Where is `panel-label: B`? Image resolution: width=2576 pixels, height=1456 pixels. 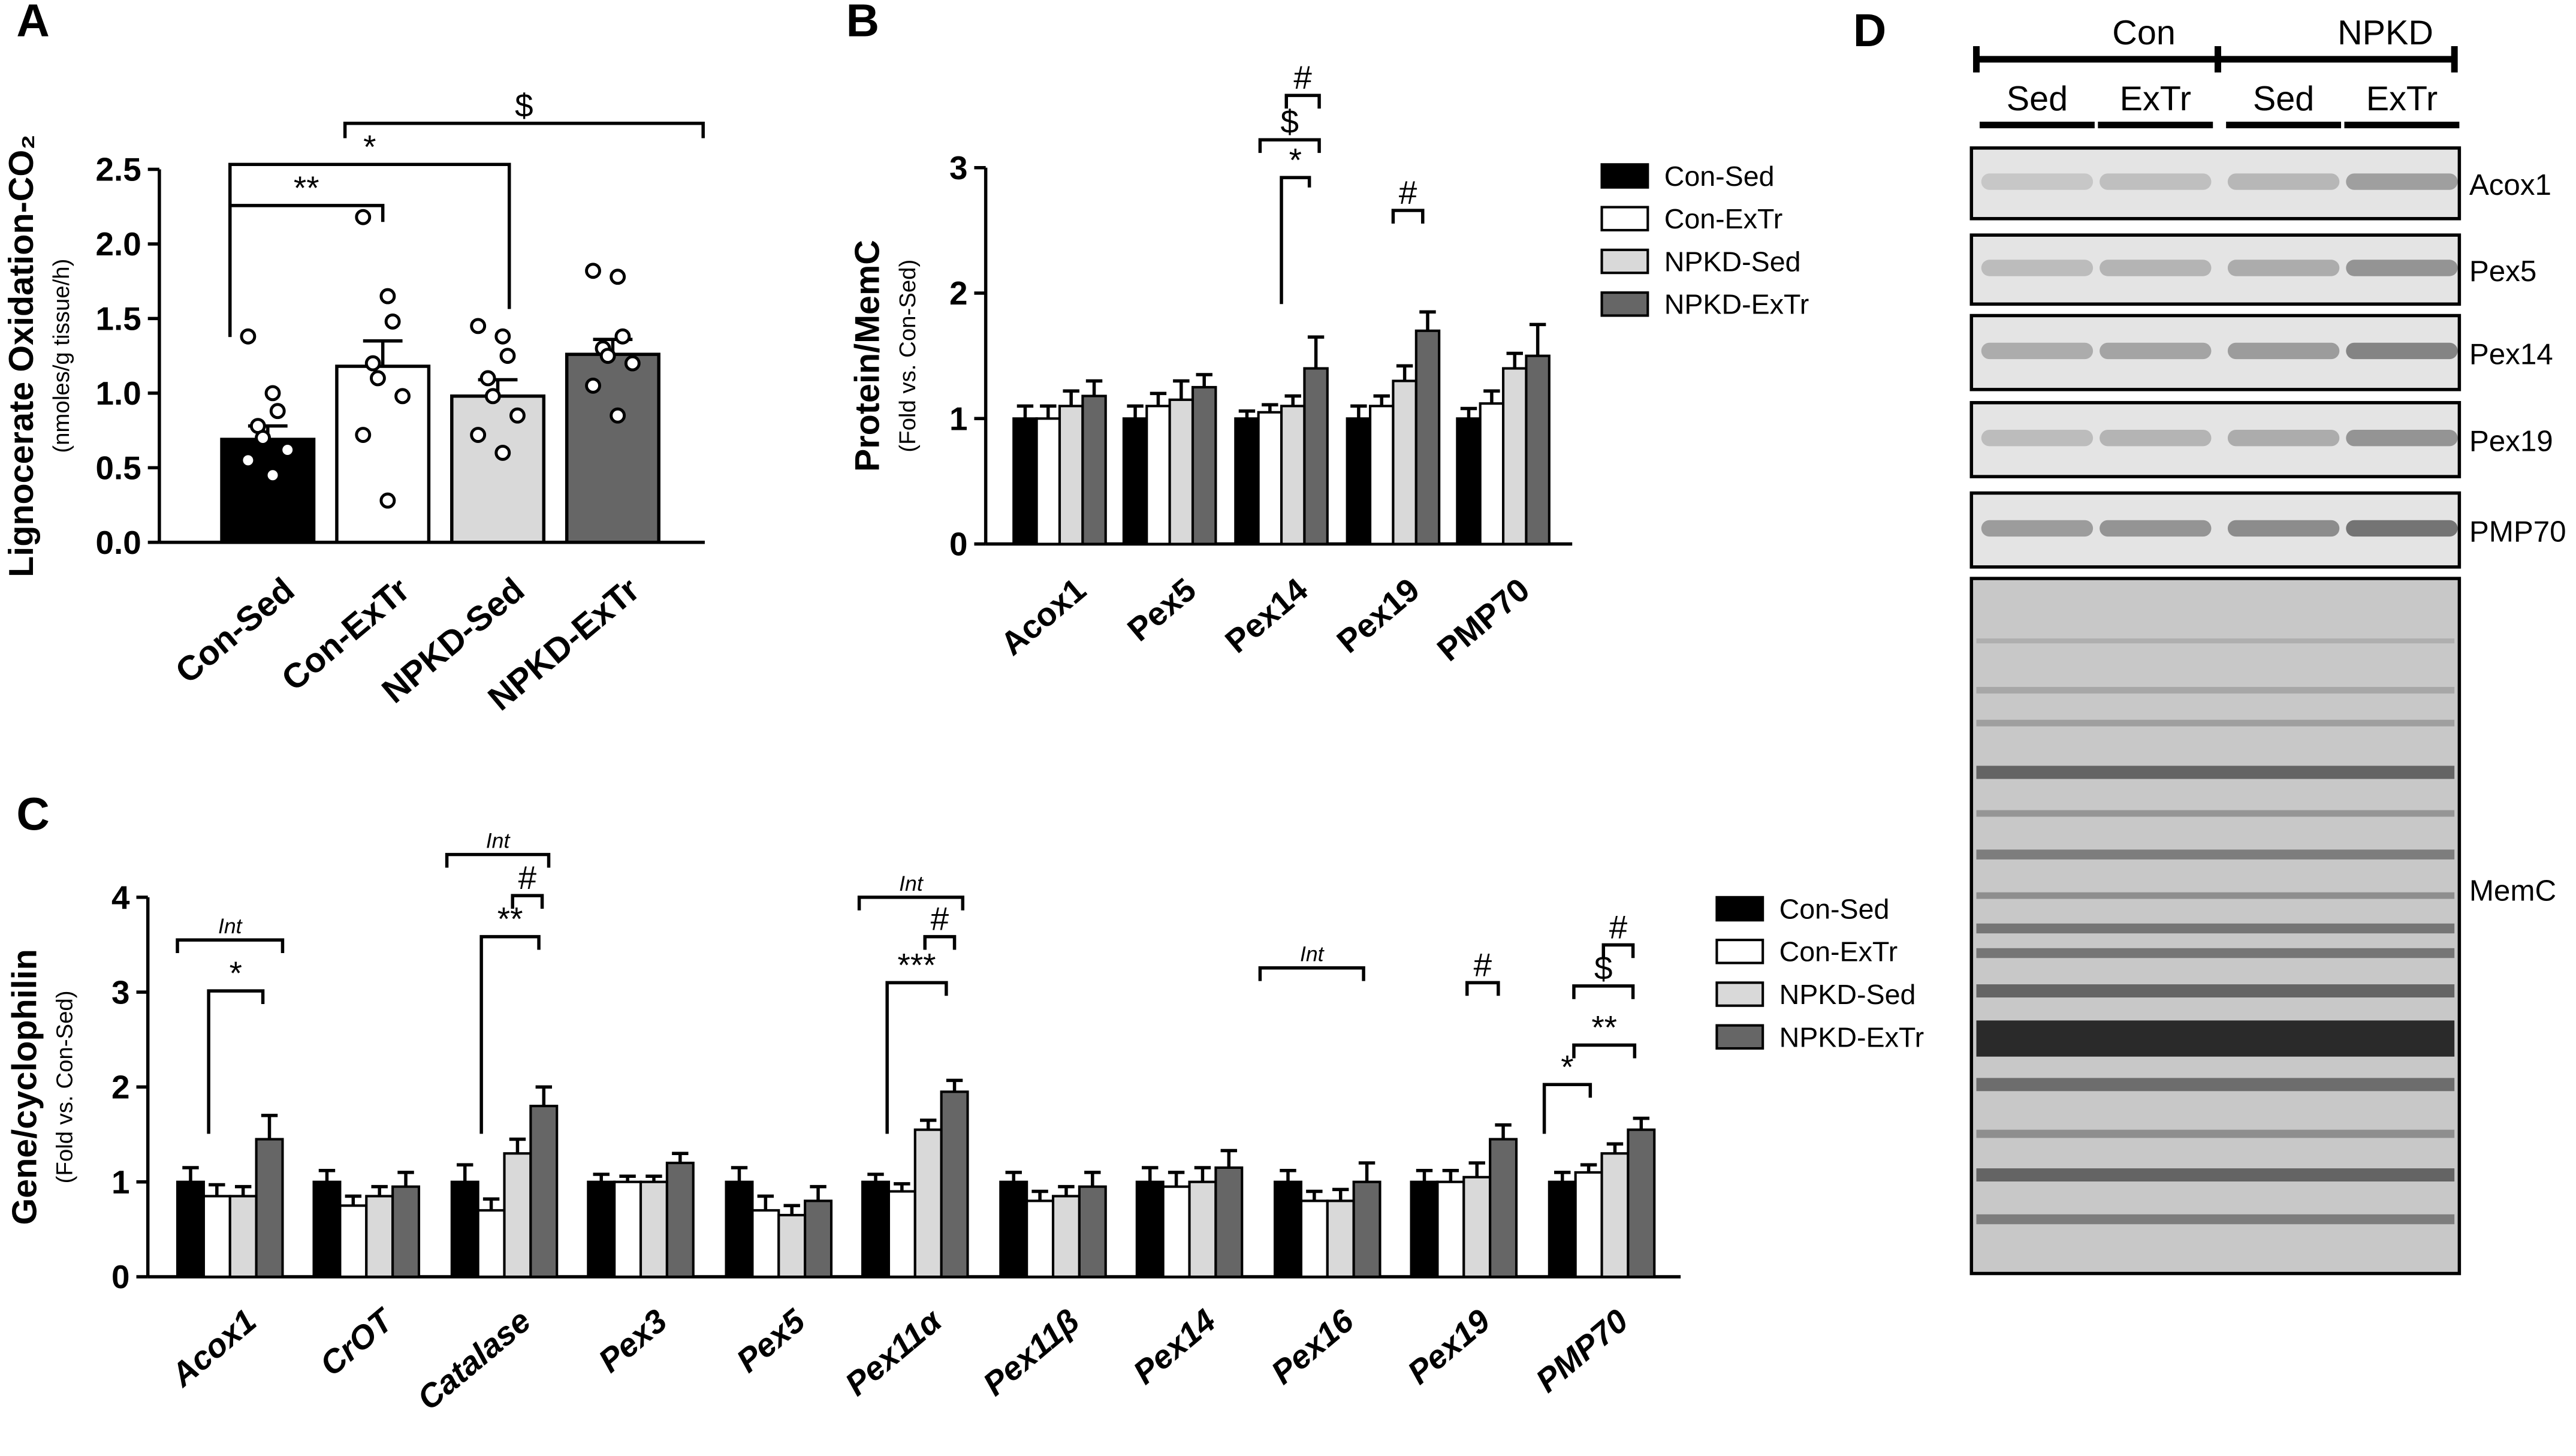
panel-label: B is located at coordinates (863, 23).